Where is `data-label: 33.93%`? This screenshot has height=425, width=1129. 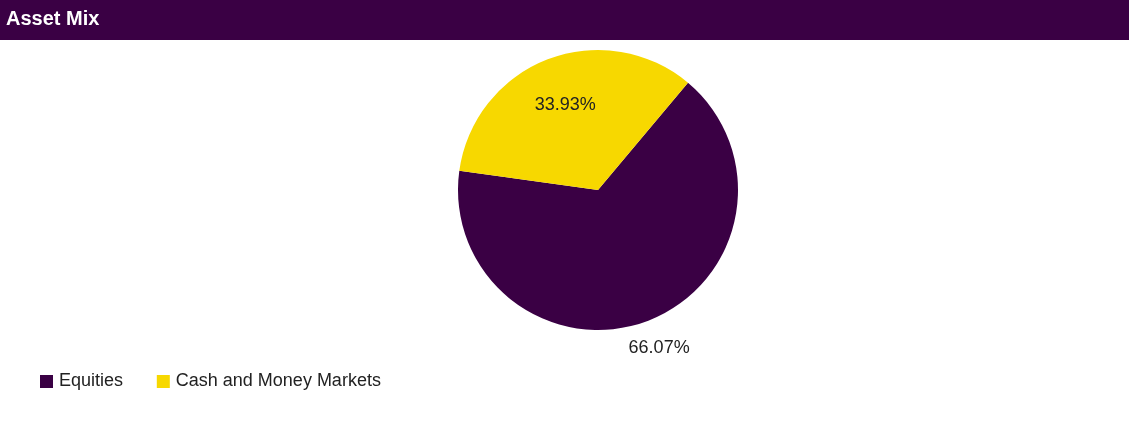 data-label: 33.93% is located at coordinates (565, 103).